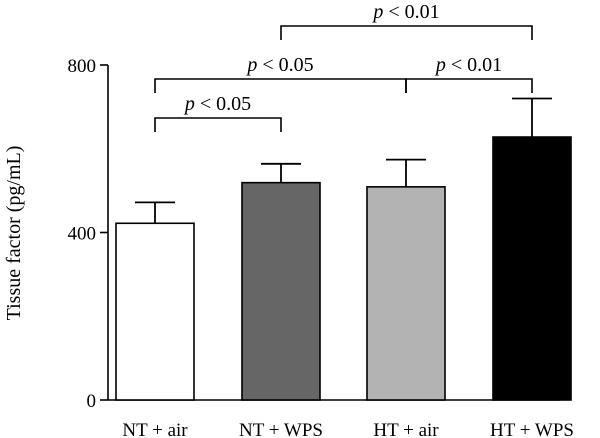 This screenshot has height=438, width=600. What do you see at coordinates (14, 233) in the screenshot?
I see `y-axis-label: Tissue factor (pg/mL)` at bounding box center [14, 233].